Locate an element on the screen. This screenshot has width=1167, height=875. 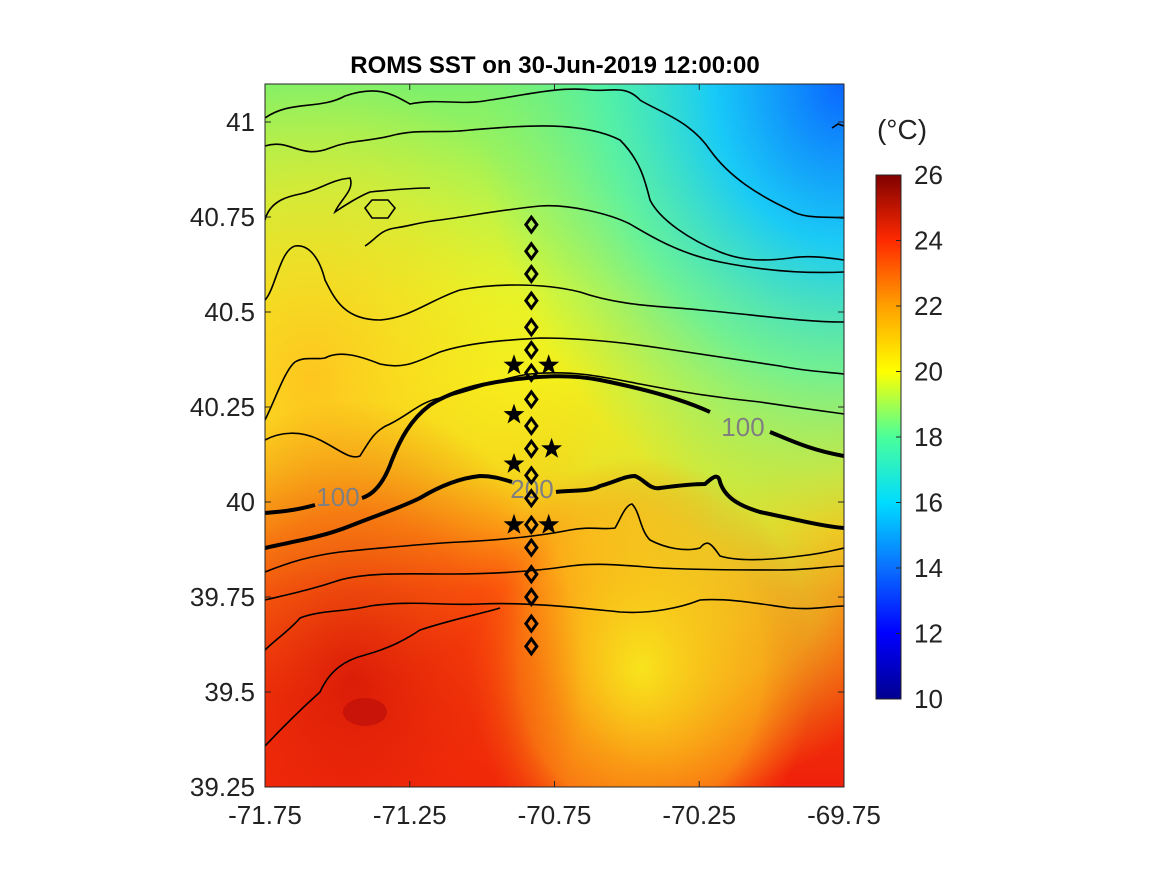
transect-diamonds is located at coordinates (531, 435).